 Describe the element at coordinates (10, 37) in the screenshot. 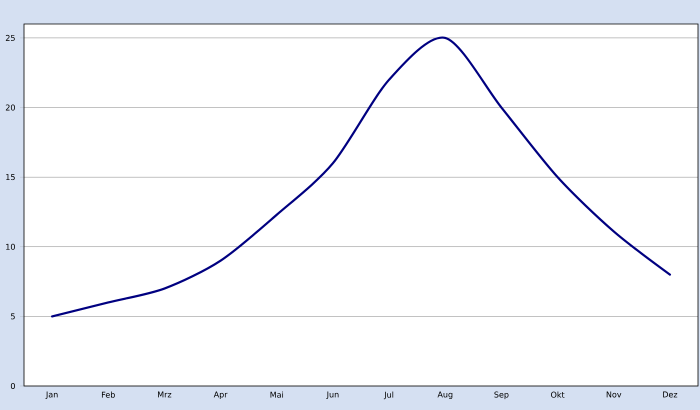

I see `y-tick-label: 25` at that location.